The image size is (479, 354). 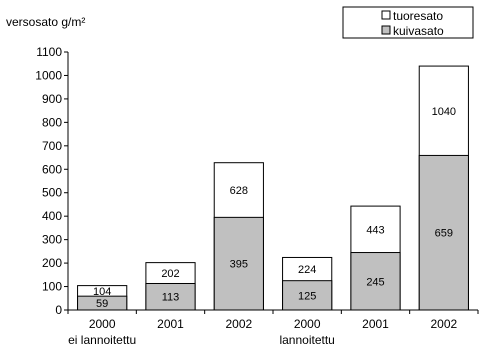 What do you see at coordinates (386, 30) in the screenshot?
I see `legend-swatch-kuivasato` at bounding box center [386, 30].